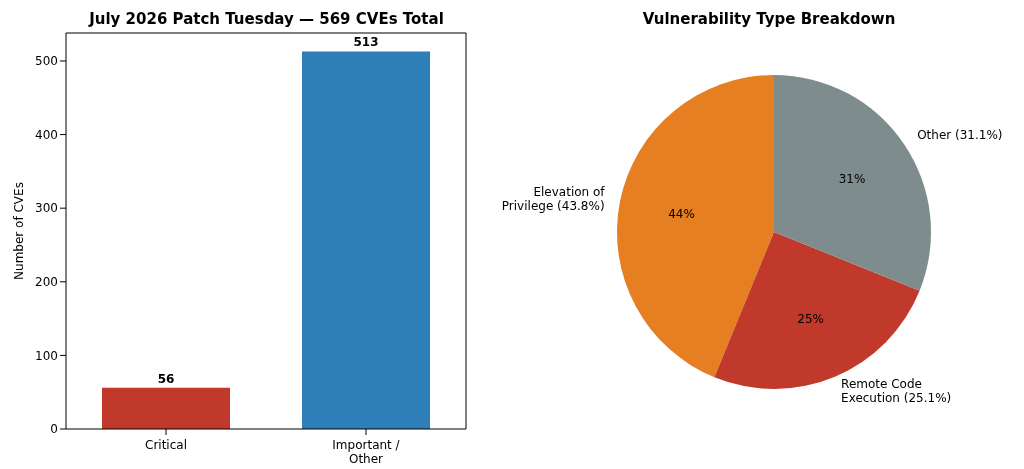 This screenshot has width=1024, height=469. What do you see at coordinates (896, 391) in the screenshot?
I see `slice-label: Remote Code Execution (25.1%)` at bounding box center [896, 391].